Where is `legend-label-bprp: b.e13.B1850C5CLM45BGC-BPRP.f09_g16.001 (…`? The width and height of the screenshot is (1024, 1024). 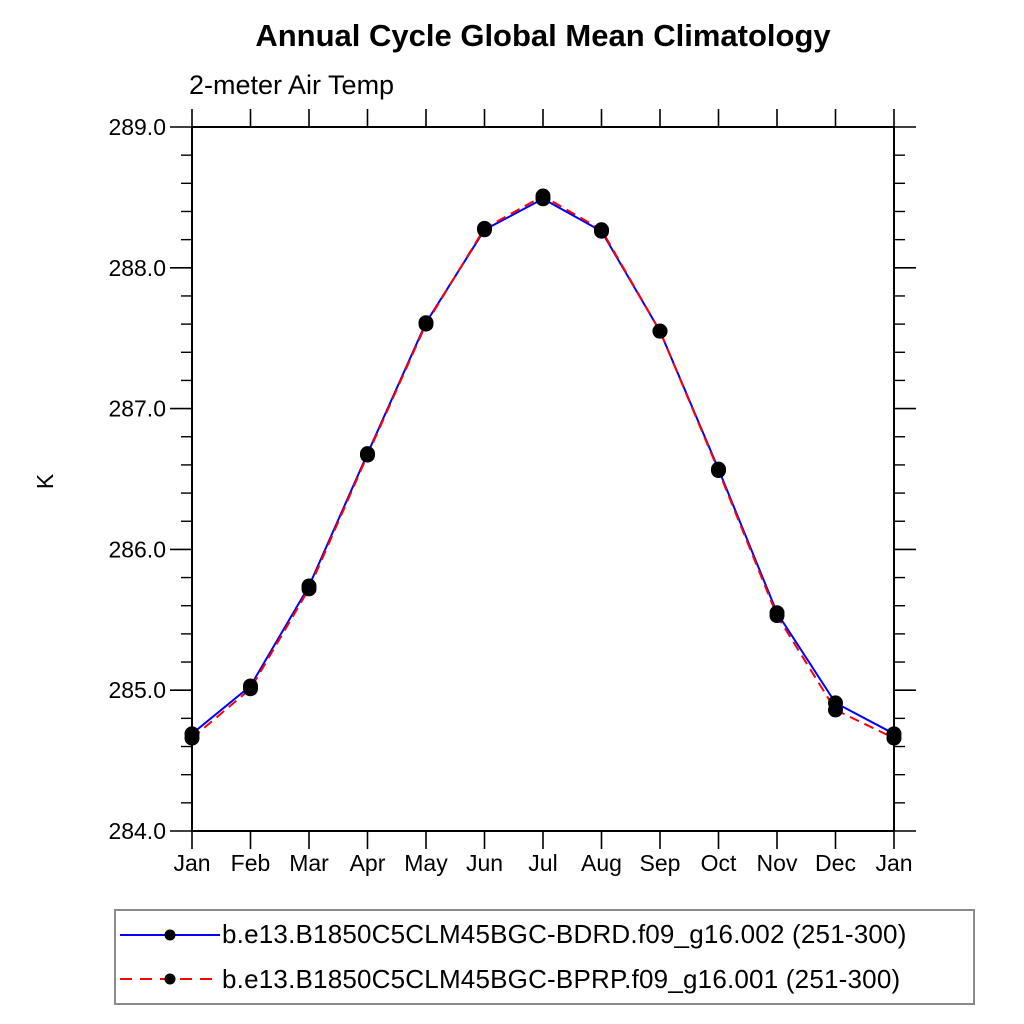 legend-label-bprp: b.e13.B1850C5CLM45BGC-BPRP.f09_g16.001 (… is located at coordinates (561, 978).